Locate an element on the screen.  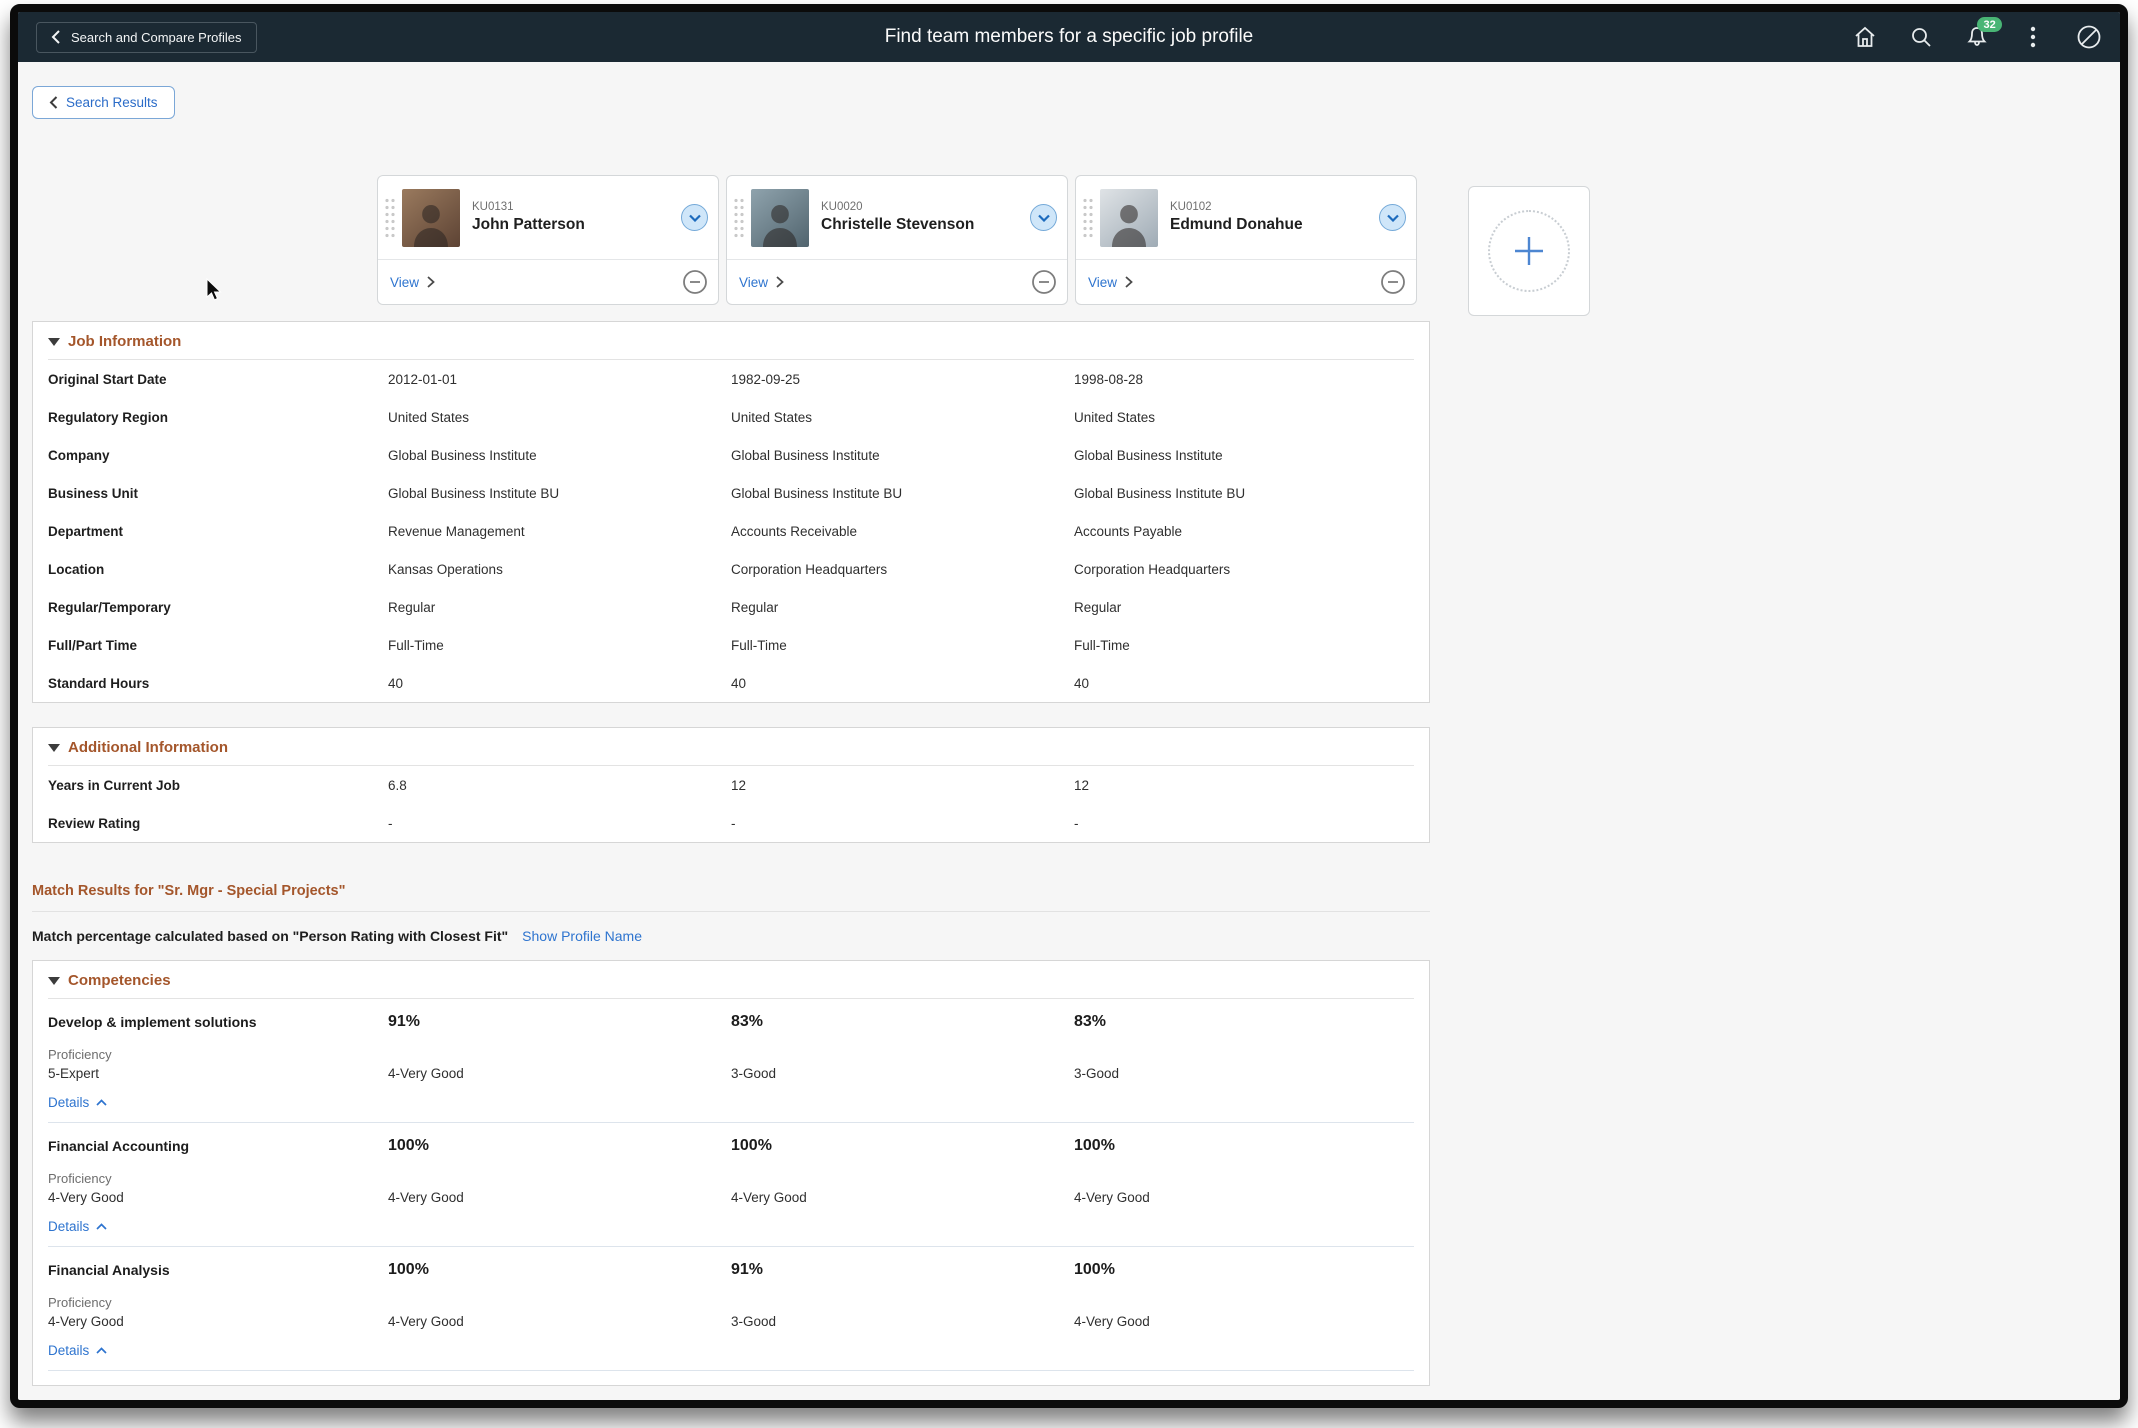
required-proficiency-value: 5-Expert is located at coordinates (74, 1073).